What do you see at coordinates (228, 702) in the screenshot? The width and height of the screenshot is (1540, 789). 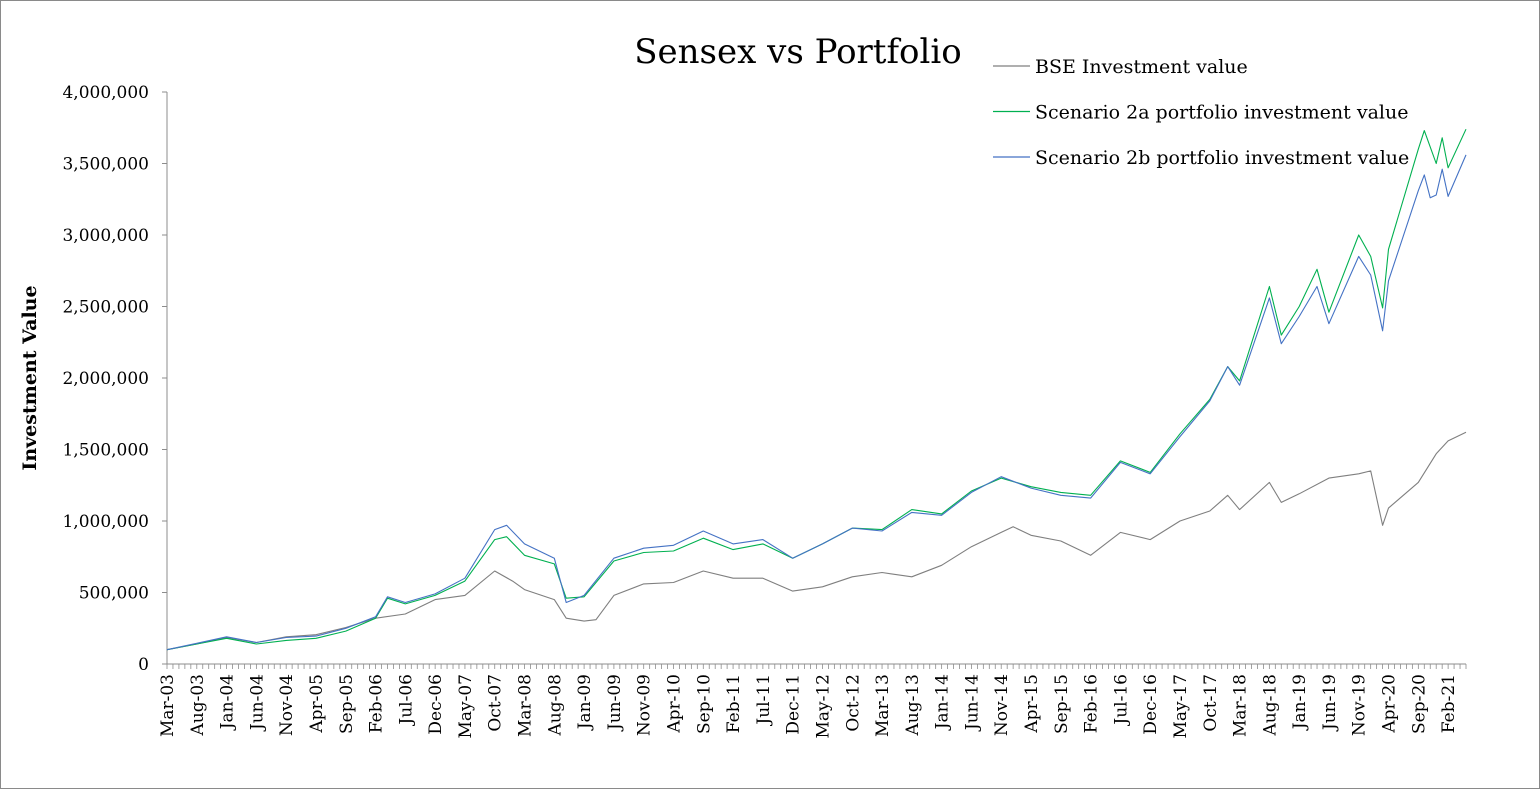 I see `x-tick-label: Jan-04` at bounding box center [228, 702].